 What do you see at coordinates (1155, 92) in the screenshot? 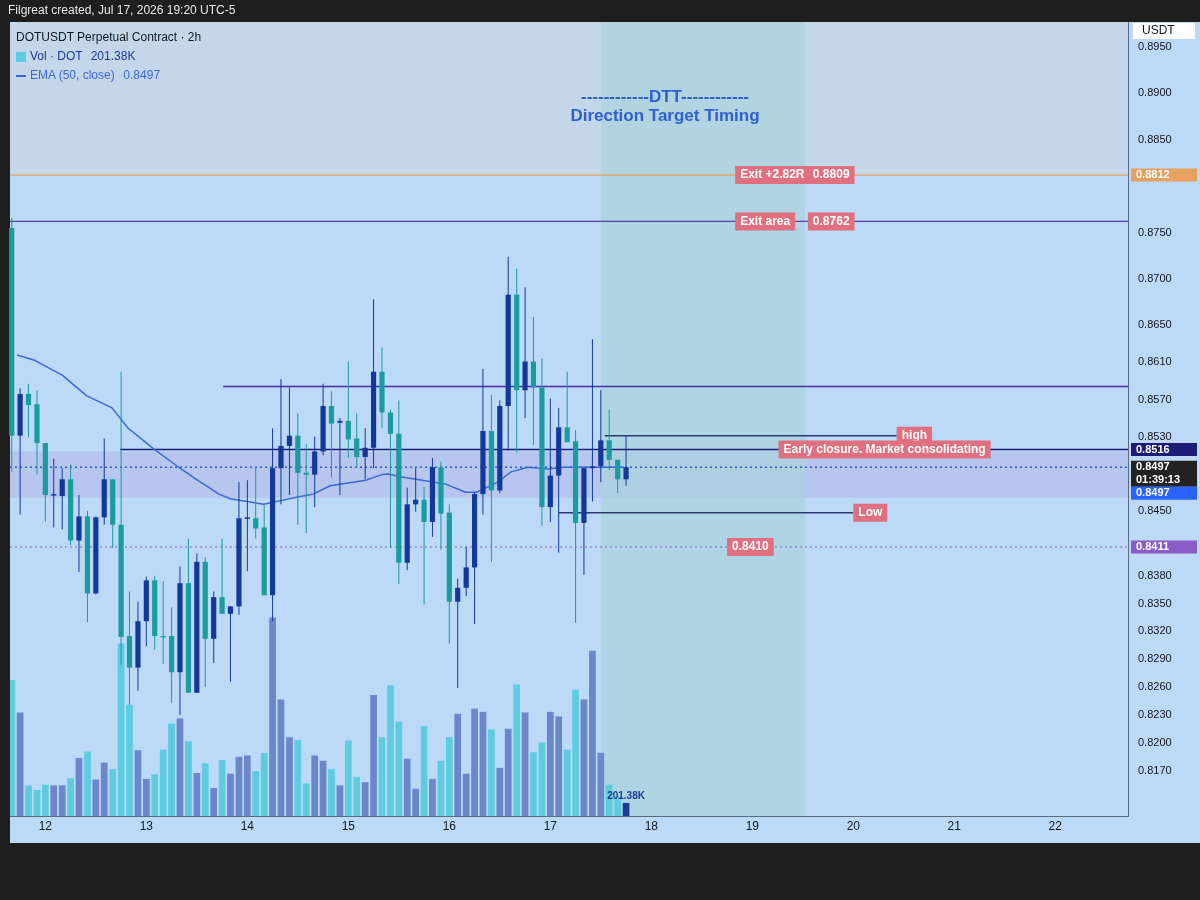
I see `y-tick-label: 0.8900` at bounding box center [1155, 92].